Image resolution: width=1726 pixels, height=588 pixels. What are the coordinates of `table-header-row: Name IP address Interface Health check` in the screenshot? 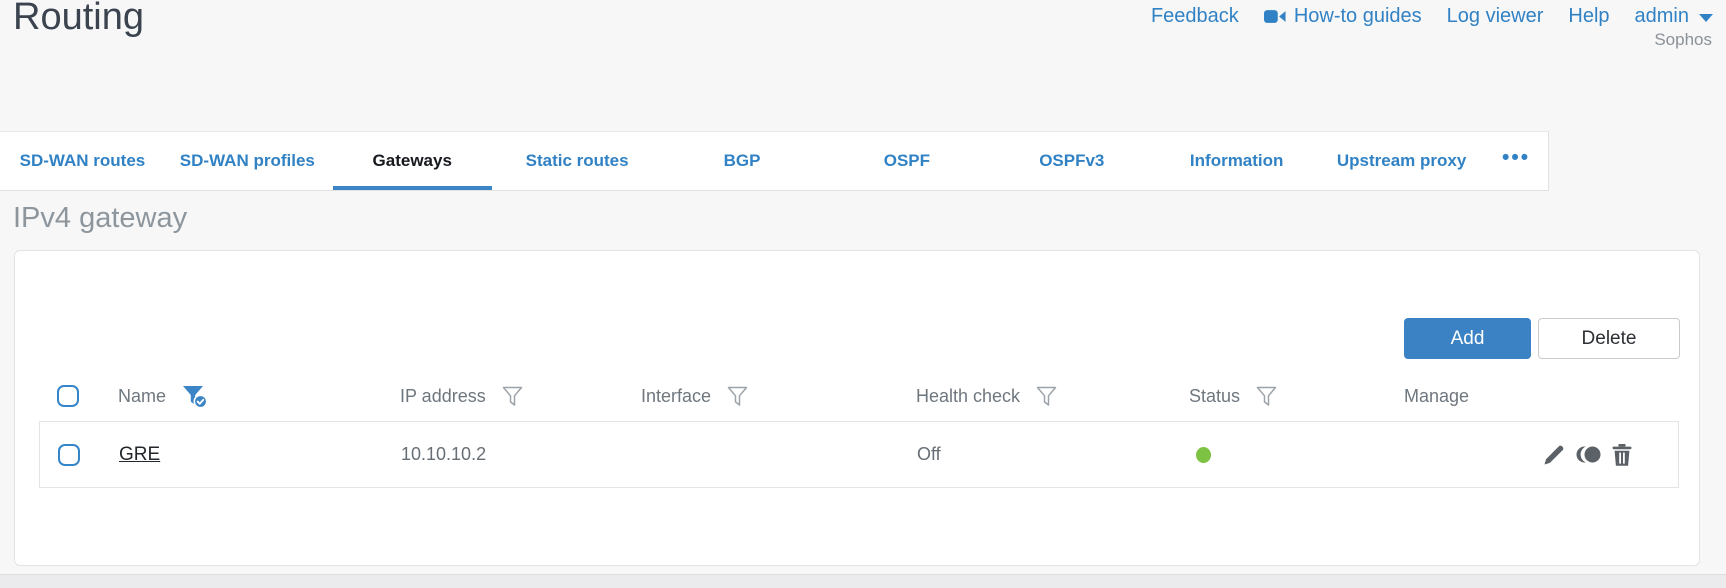 It's located at (859, 396).